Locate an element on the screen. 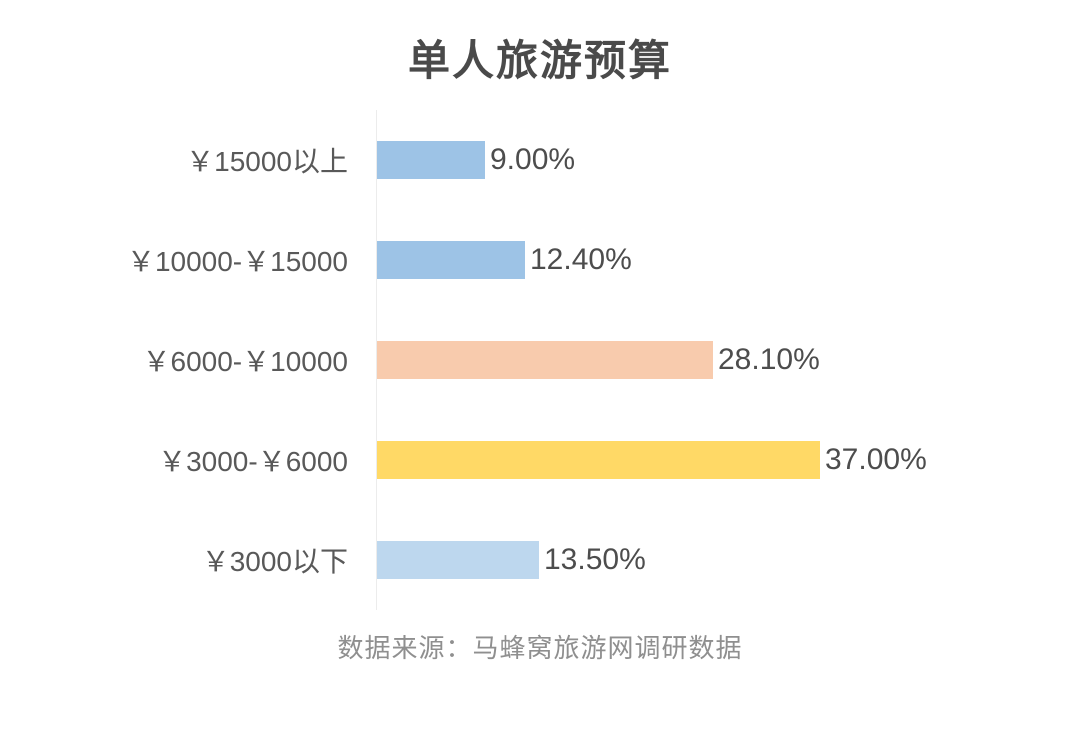 This screenshot has height=748, width=1080. chart-row: ￥3000以下 13.50% is located at coordinates (540, 560).